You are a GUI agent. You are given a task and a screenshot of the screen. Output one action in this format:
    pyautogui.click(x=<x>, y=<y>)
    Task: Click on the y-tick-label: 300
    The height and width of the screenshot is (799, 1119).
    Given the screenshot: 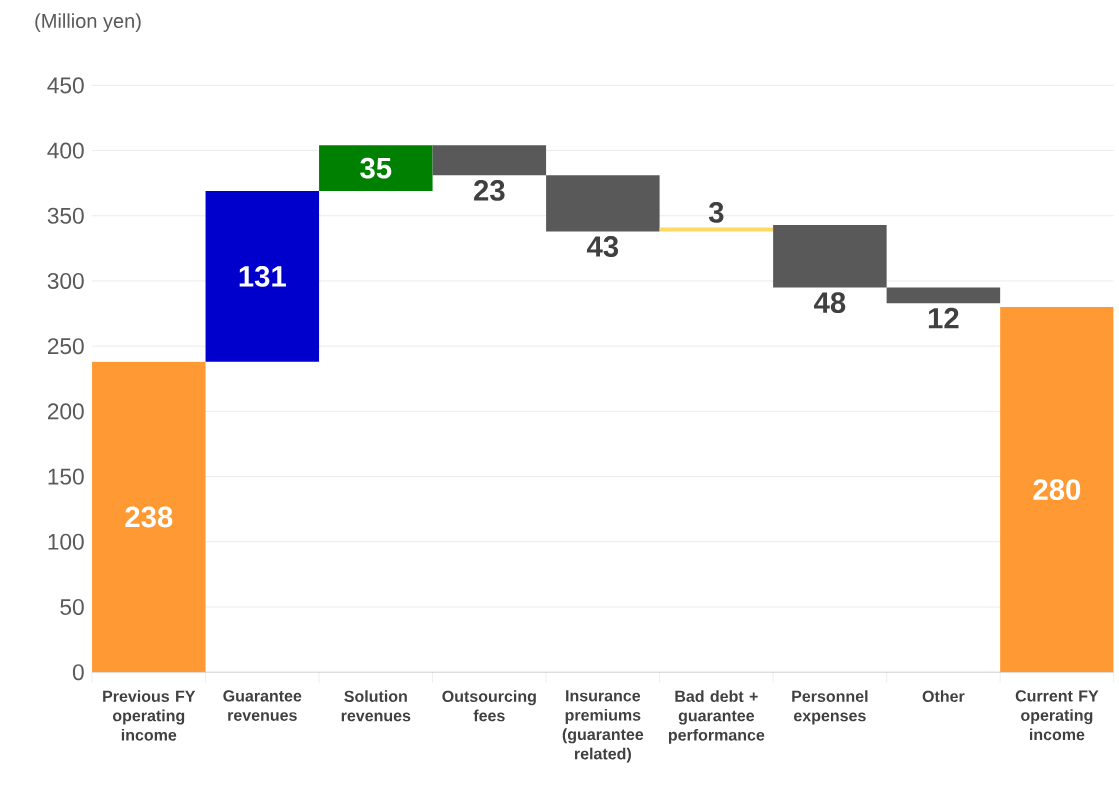 What is the action you would take?
    pyautogui.click(x=65, y=281)
    